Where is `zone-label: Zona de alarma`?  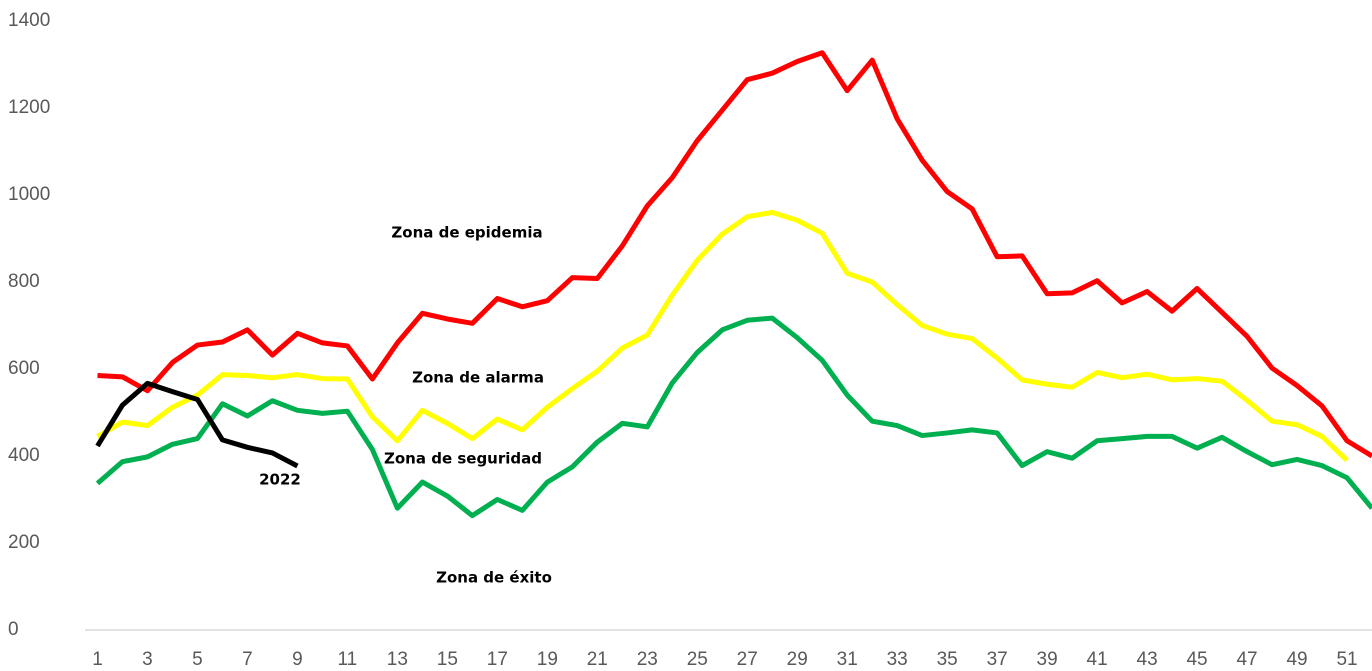 zone-label: Zona de alarma is located at coordinates (478, 378).